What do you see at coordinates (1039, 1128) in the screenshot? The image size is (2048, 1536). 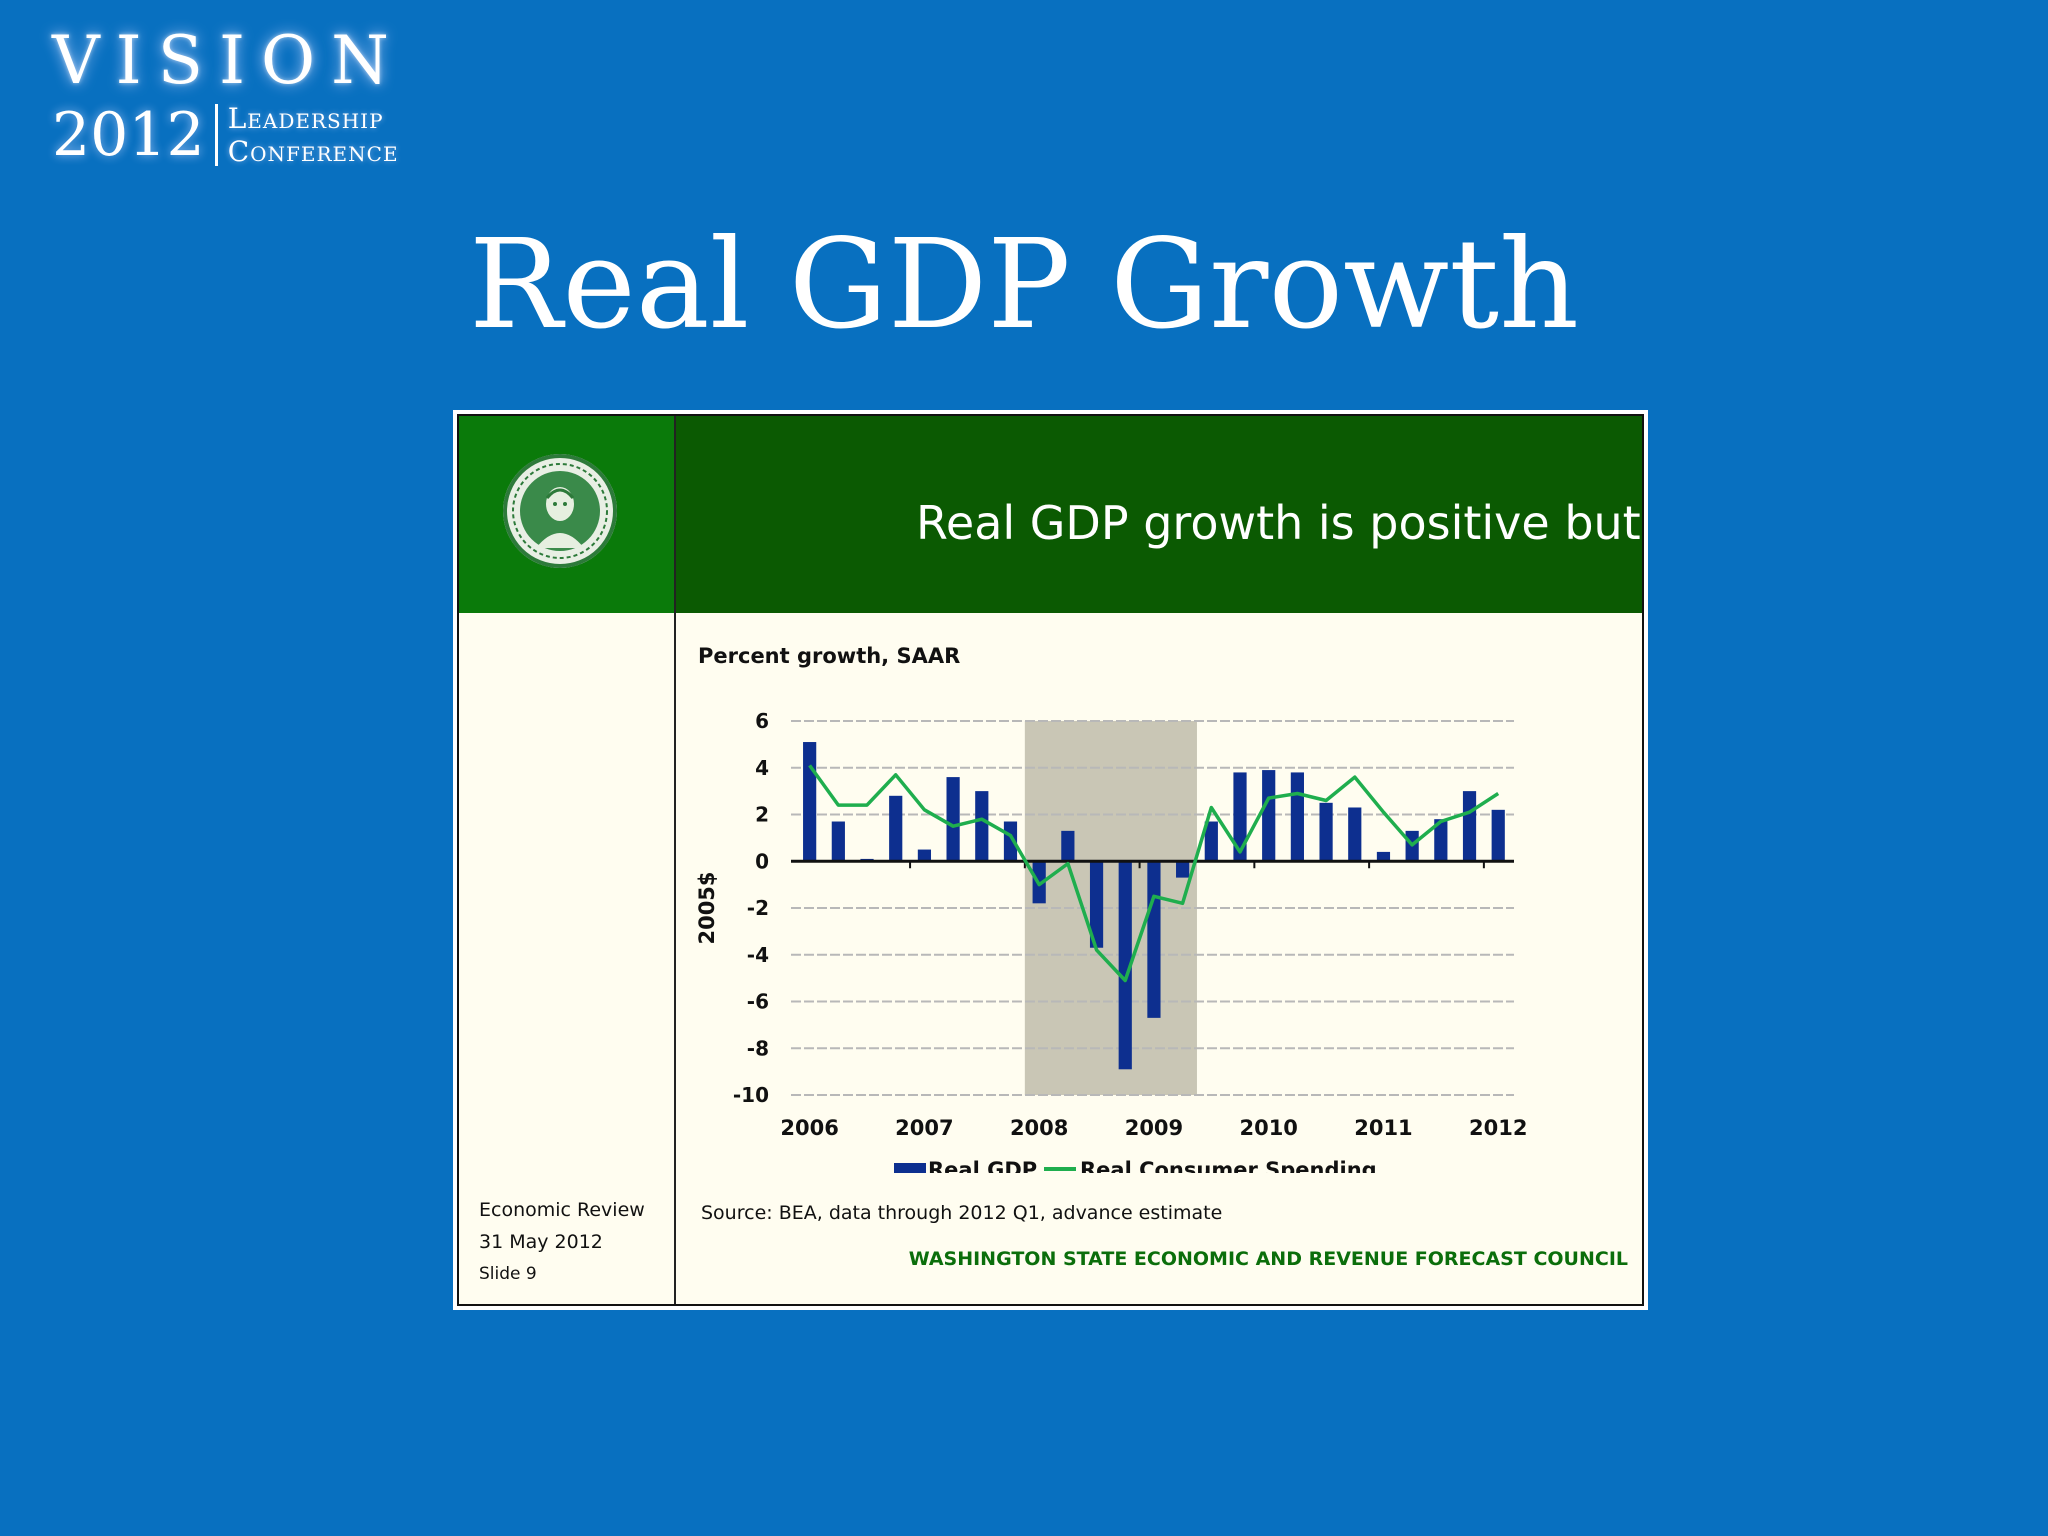 I see `x-year-label: 2008` at bounding box center [1039, 1128].